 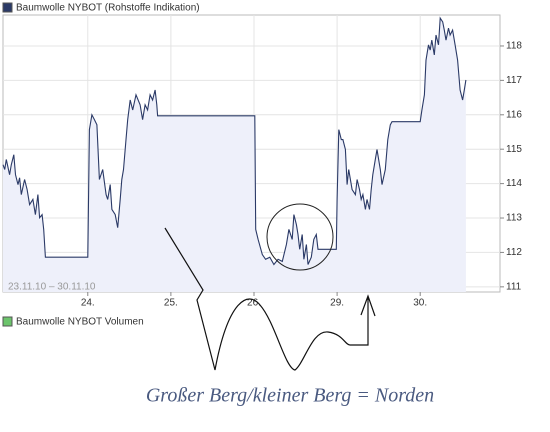 I want to click on y-tick-label: 114, so click(x=514, y=183).